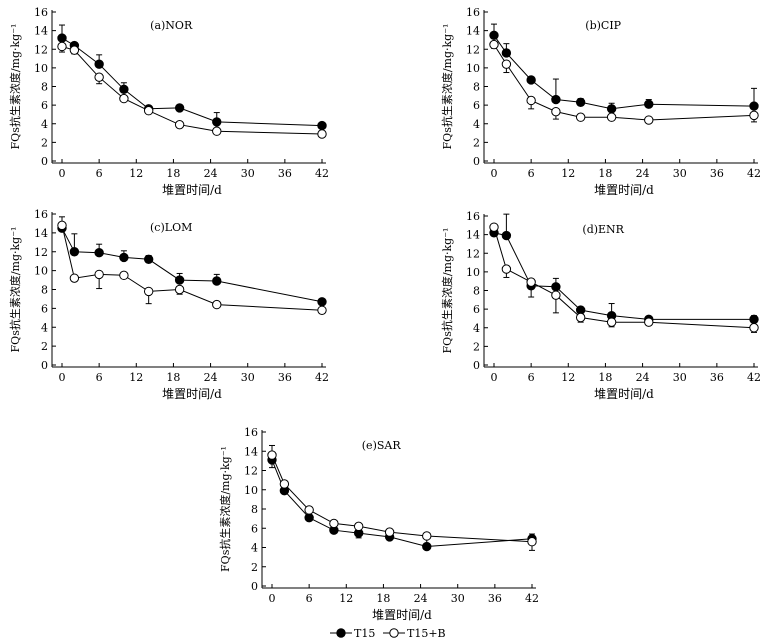  I want to click on x-tick-label: 42, so click(322, 377).